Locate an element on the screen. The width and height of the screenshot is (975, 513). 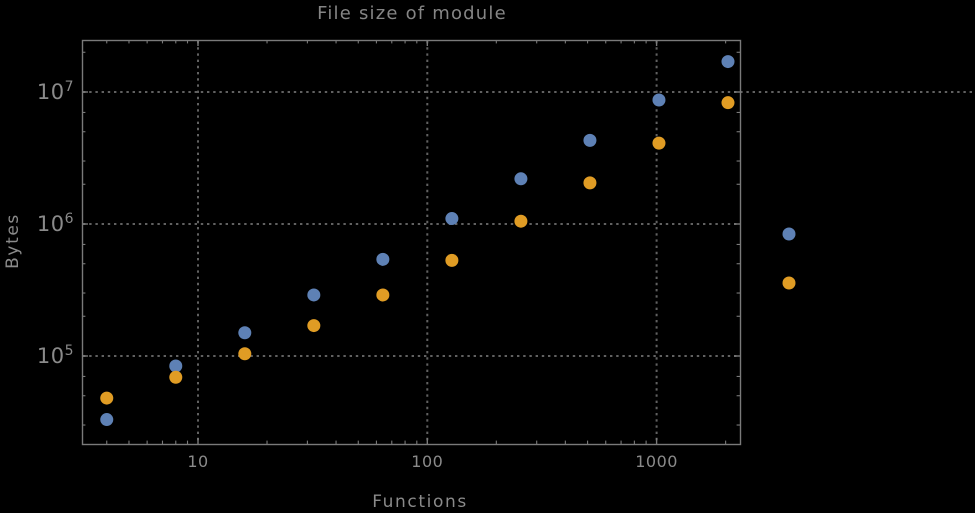
chart-title: File size of module is located at coordinates (412, 13).